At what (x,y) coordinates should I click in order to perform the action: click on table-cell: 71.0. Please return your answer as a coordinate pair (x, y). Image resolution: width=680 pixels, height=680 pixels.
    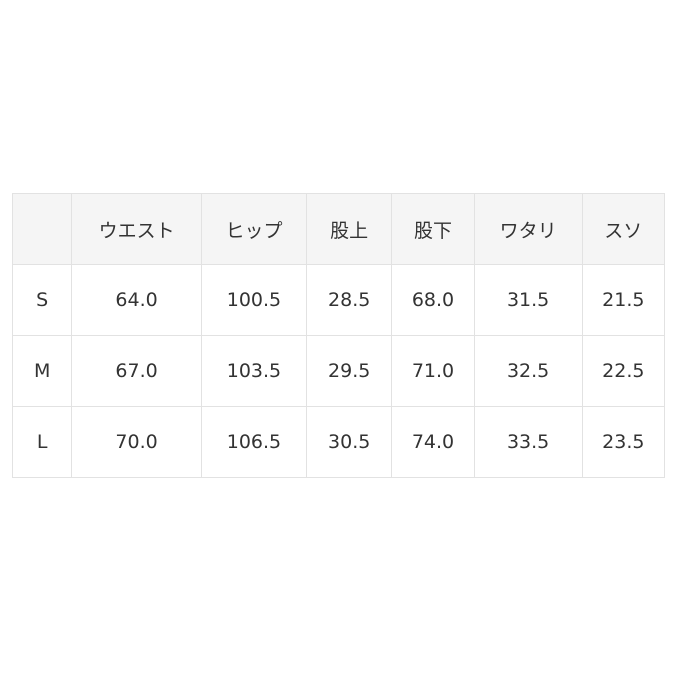
    Looking at the image, I should click on (433, 371).